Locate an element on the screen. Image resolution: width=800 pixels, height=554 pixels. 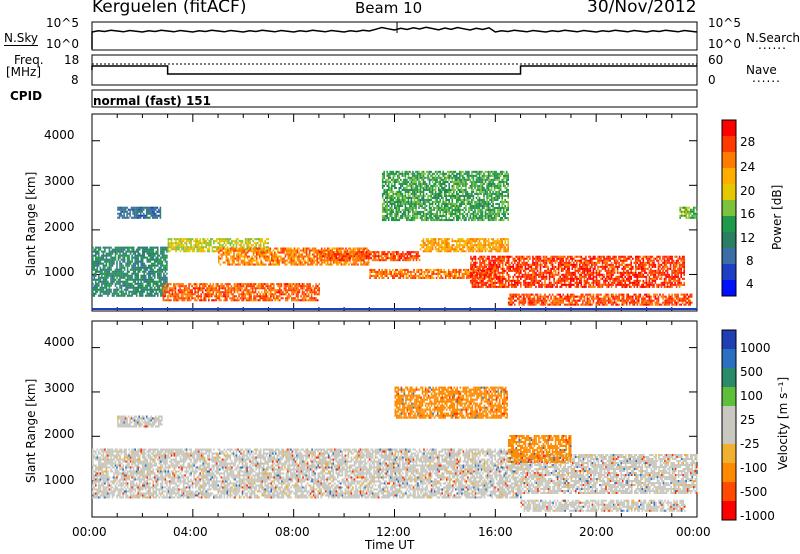
time-tick-0400: 04:00 is located at coordinates (190, 532).